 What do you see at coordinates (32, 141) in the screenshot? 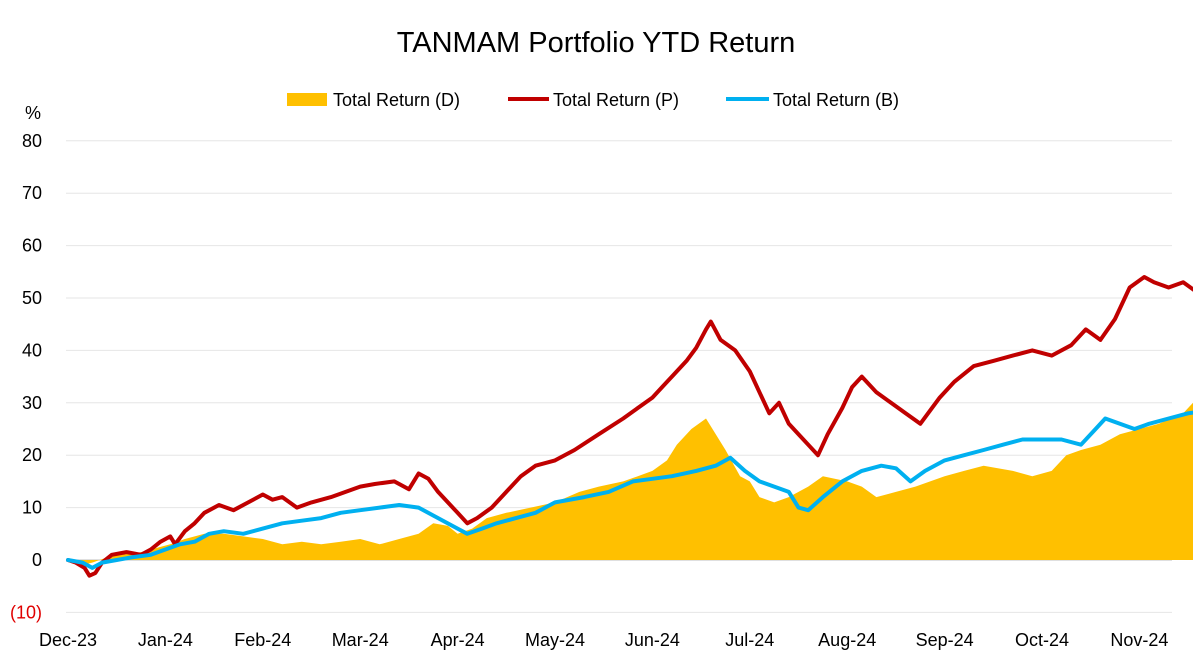
I see `y-tick-label: 80` at bounding box center [32, 141].